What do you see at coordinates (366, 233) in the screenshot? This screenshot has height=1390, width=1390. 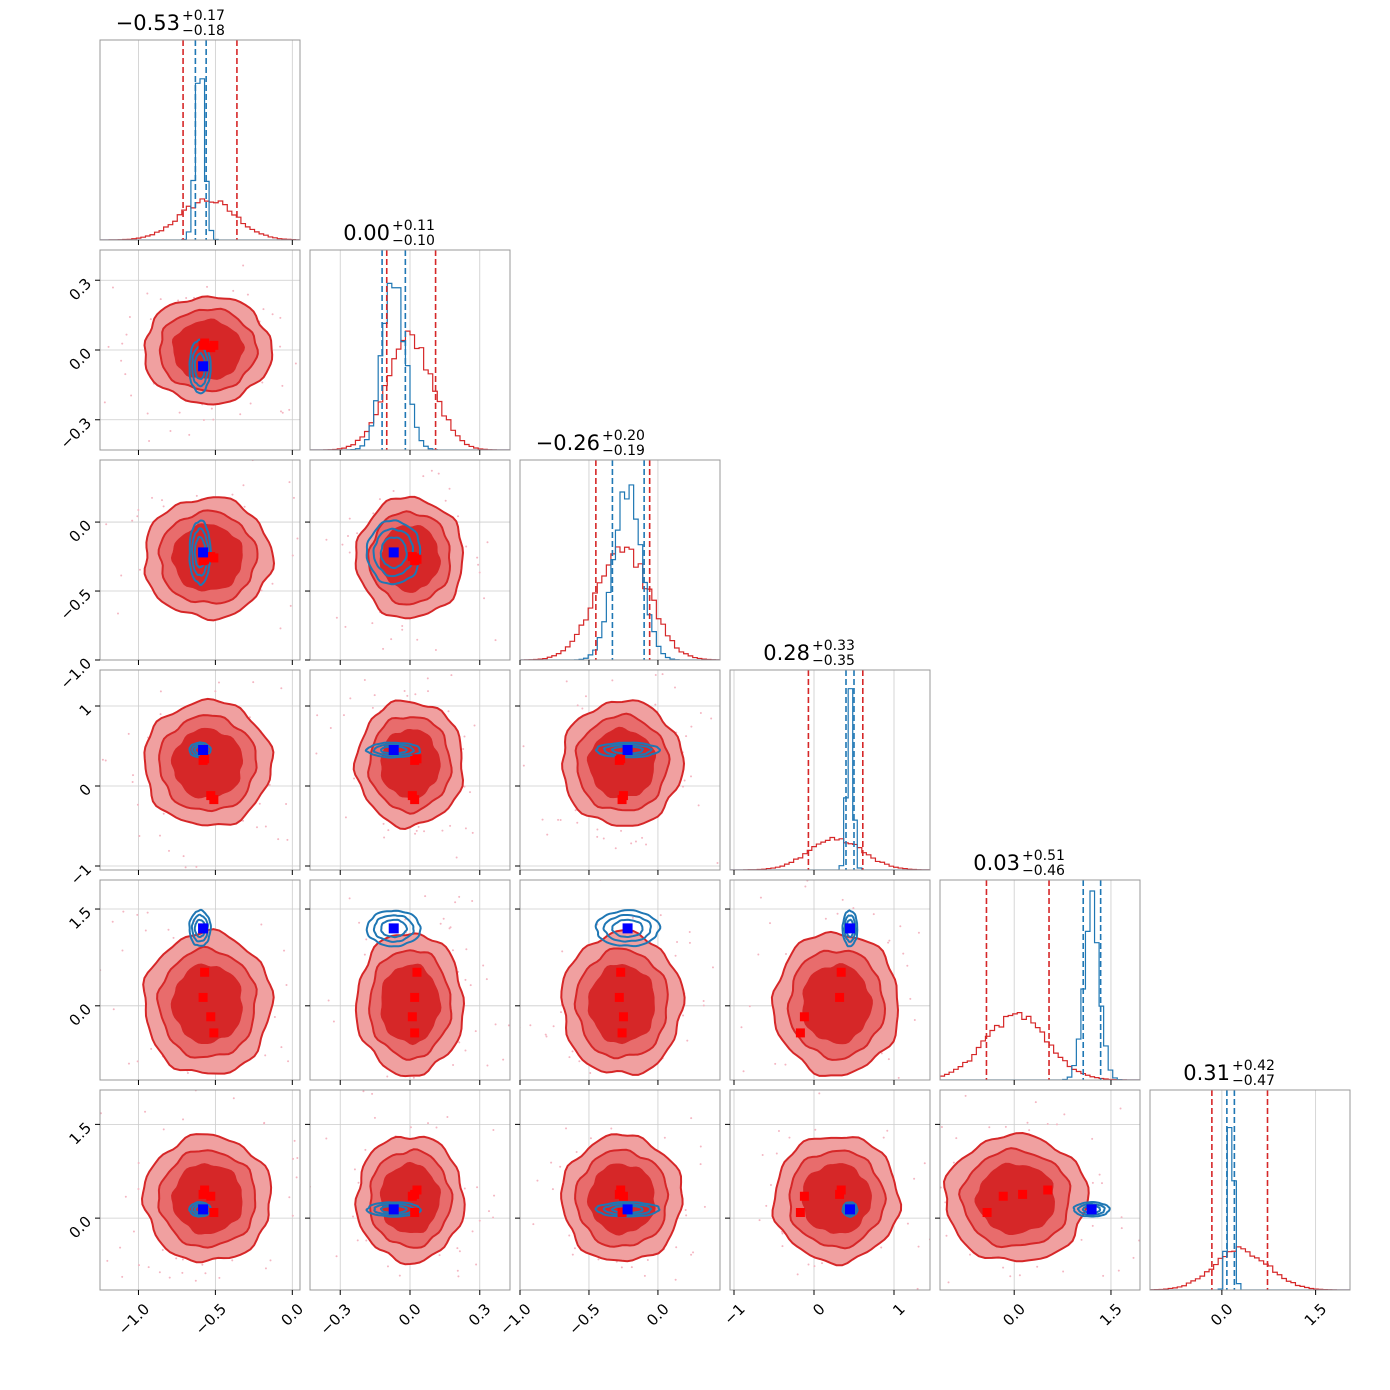 I see `panel-title-value: 0.00` at bounding box center [366, 233].